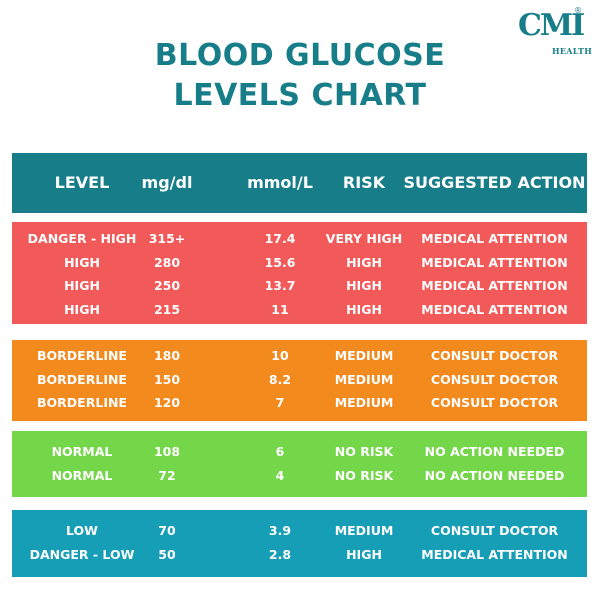 This screenshot has width=600, height=600. Describe the element at coordinates (299, 286) in the screenshot. I see `table-row: HIGH 250 13.7 HIGH MEDICAL ATTENTION` at that location.